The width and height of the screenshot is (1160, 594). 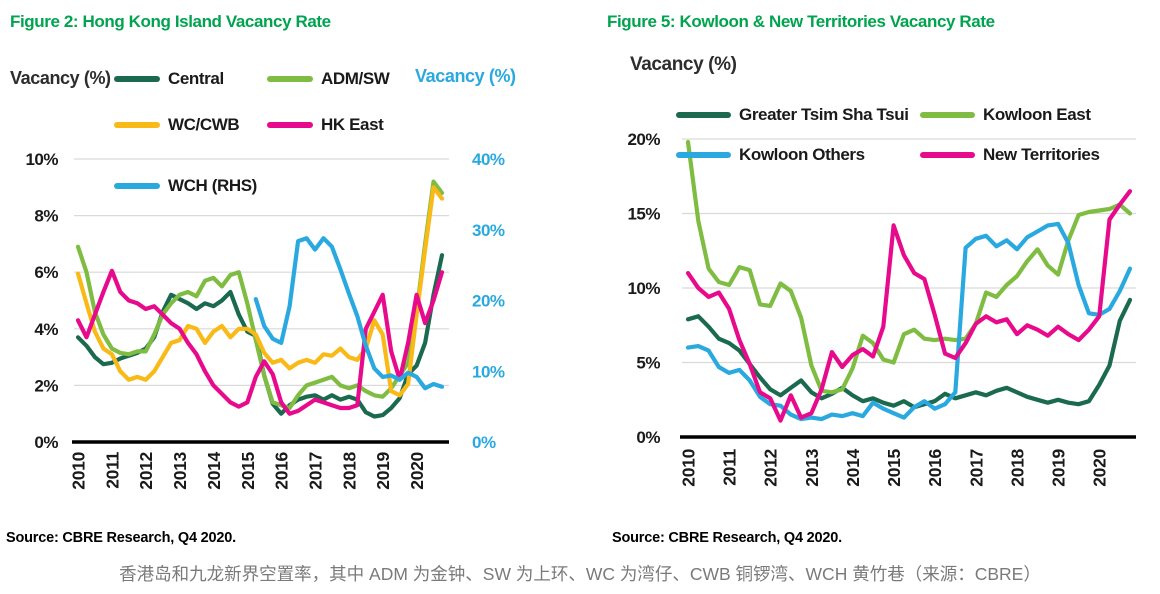 I want to click on series-line-adm-sw, so click(x=260, y=295).